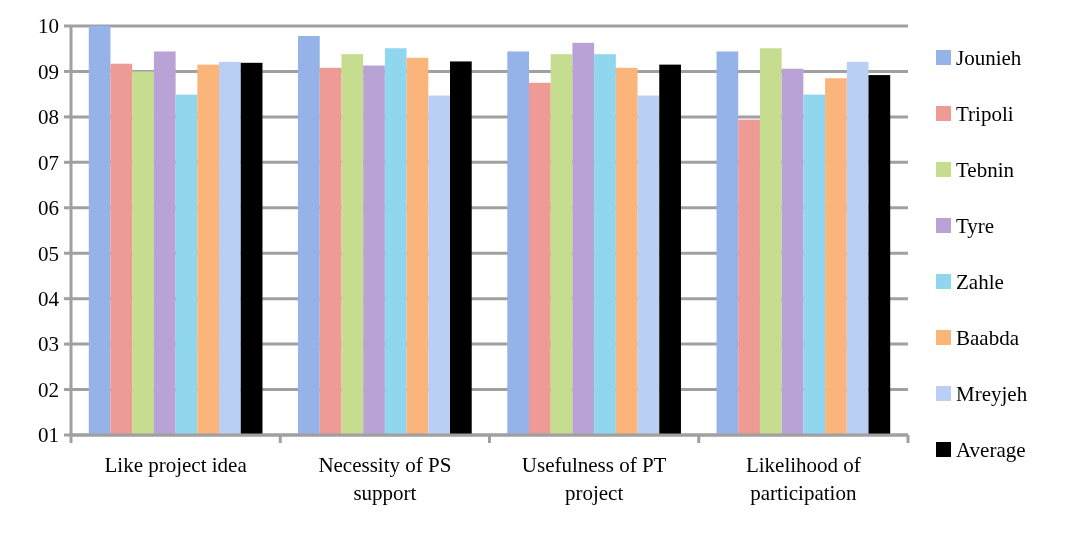  Describe the element at coordinates (48, 26) in the screenshot. I see `y-tick-label: 10` at that location.